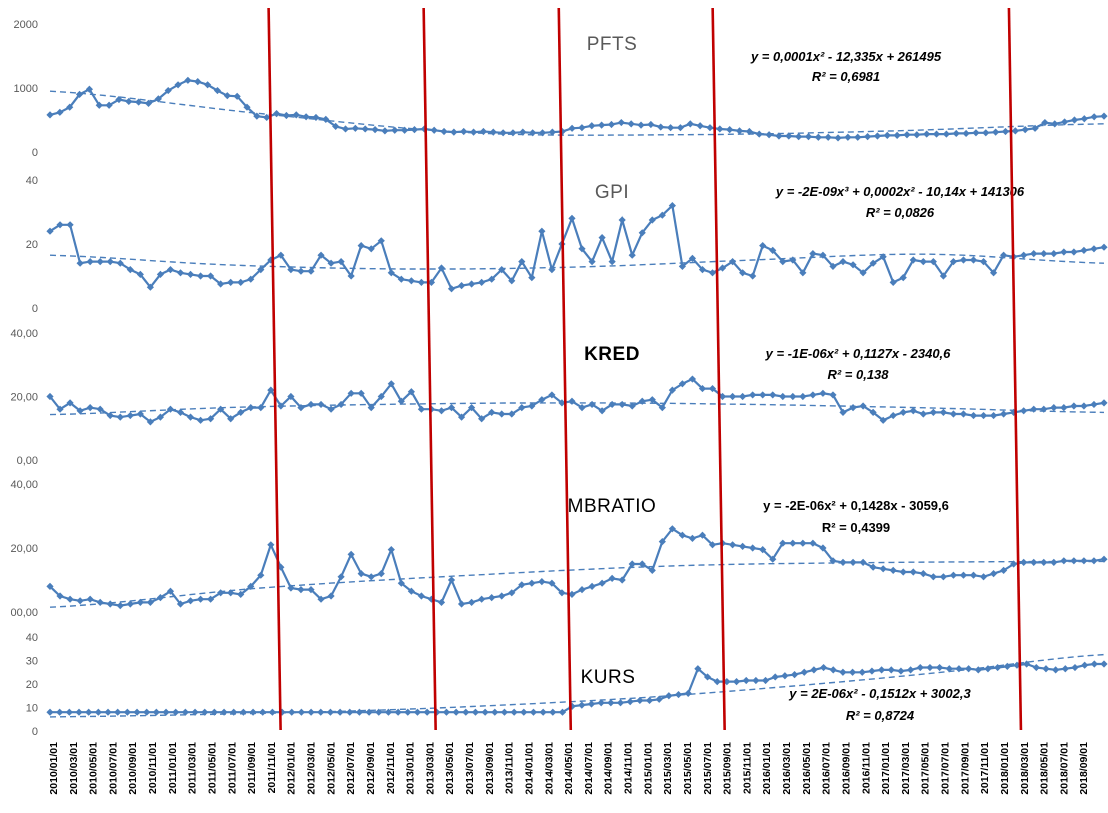 The image size is (1108, 813). What do you see at coordinates (54, 768) in the screenshot?
I see `x-tick-label: 2010/01/01` at bounding box center [54, 768].